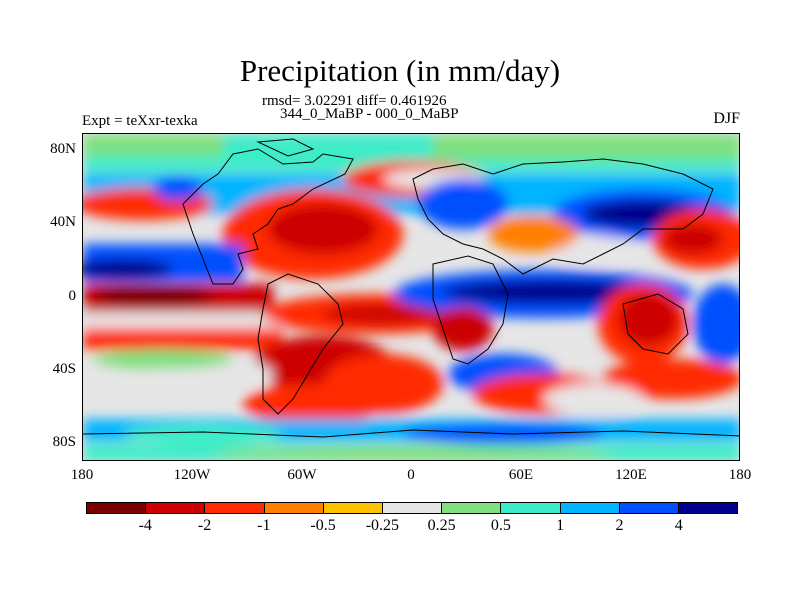 The image size is (800, 600). I want to click on experiment-label: Expt = teXxr-texka, so click(140, 121).